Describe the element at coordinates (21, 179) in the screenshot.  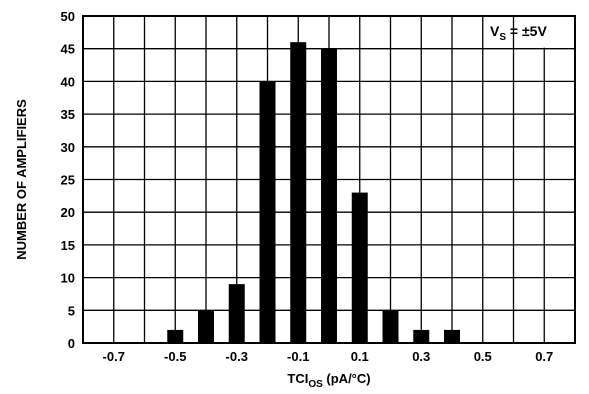
I see `y-axis-label: NUMBER OF AMPLIFIERS` at that location.